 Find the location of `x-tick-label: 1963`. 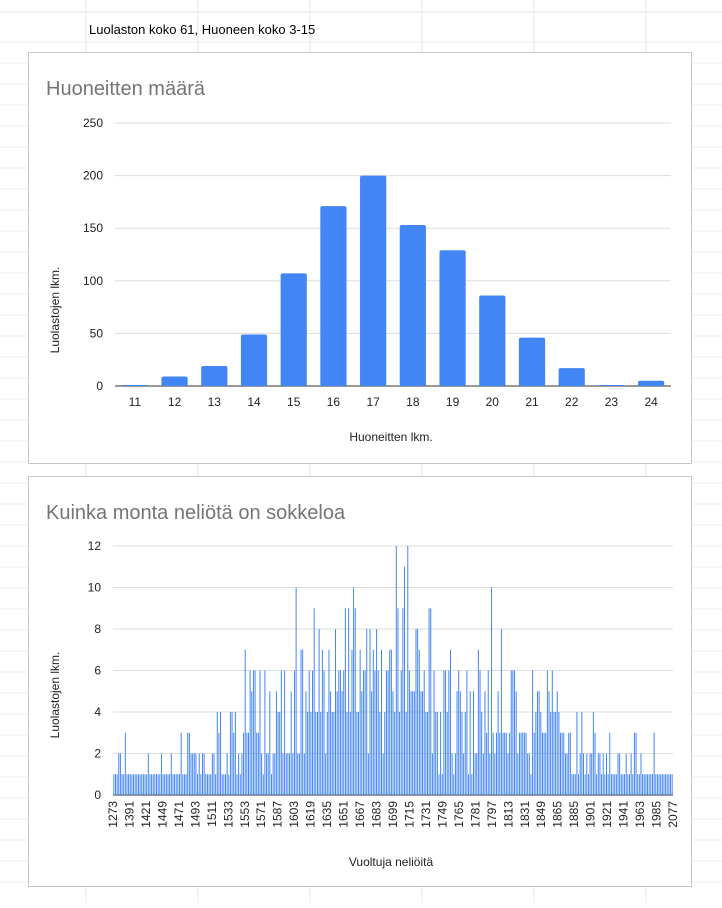

x-tick-label: 1963 is located at coordinates (640, 814).